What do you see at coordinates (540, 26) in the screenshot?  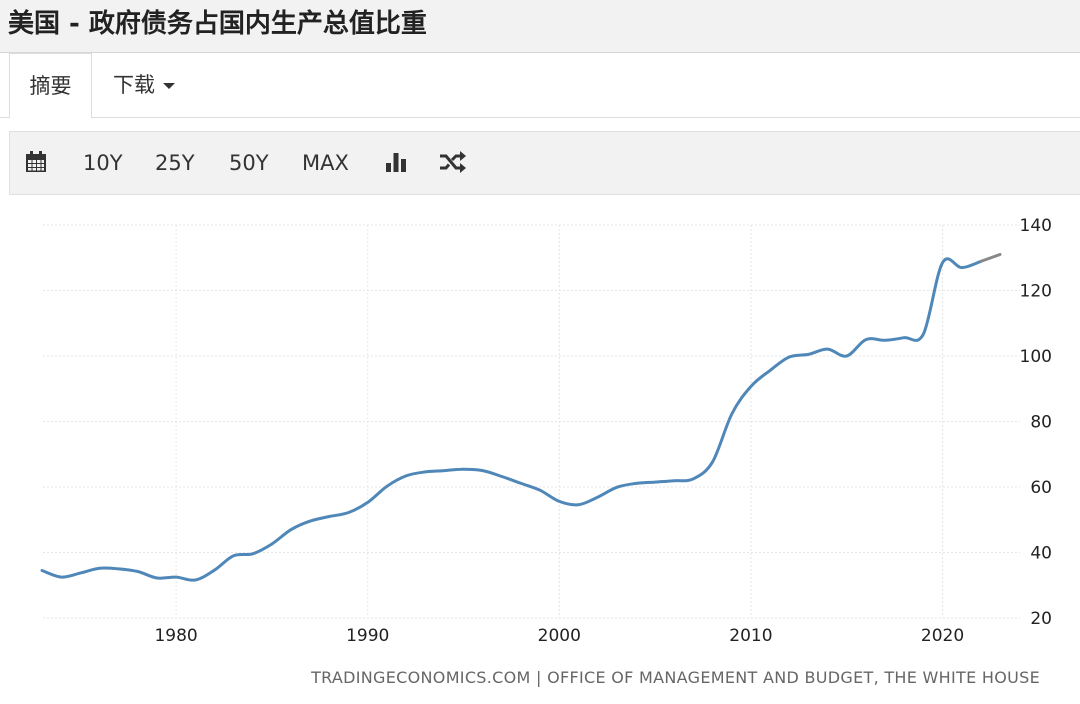 I see `title-bar: 美国 - 政府债务占国内生产总值比重` at bounding box center [540, 26].